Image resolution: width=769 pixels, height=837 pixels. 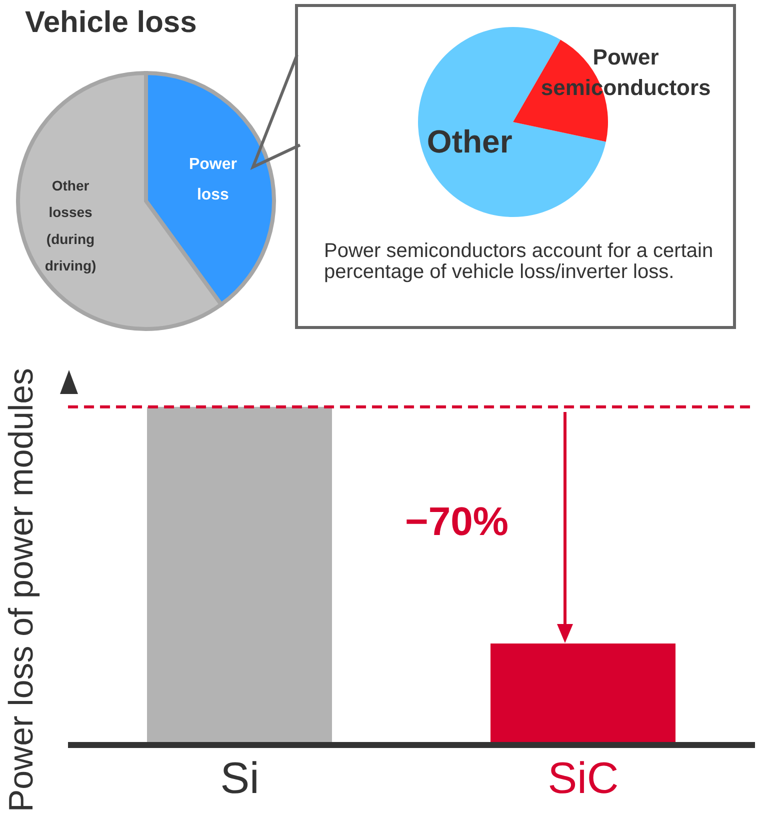 What do you see at coordinates (70, 226) in the screenshot?
I see `slice-label: Other losses (during driving)` at bounding box center [70, 226].